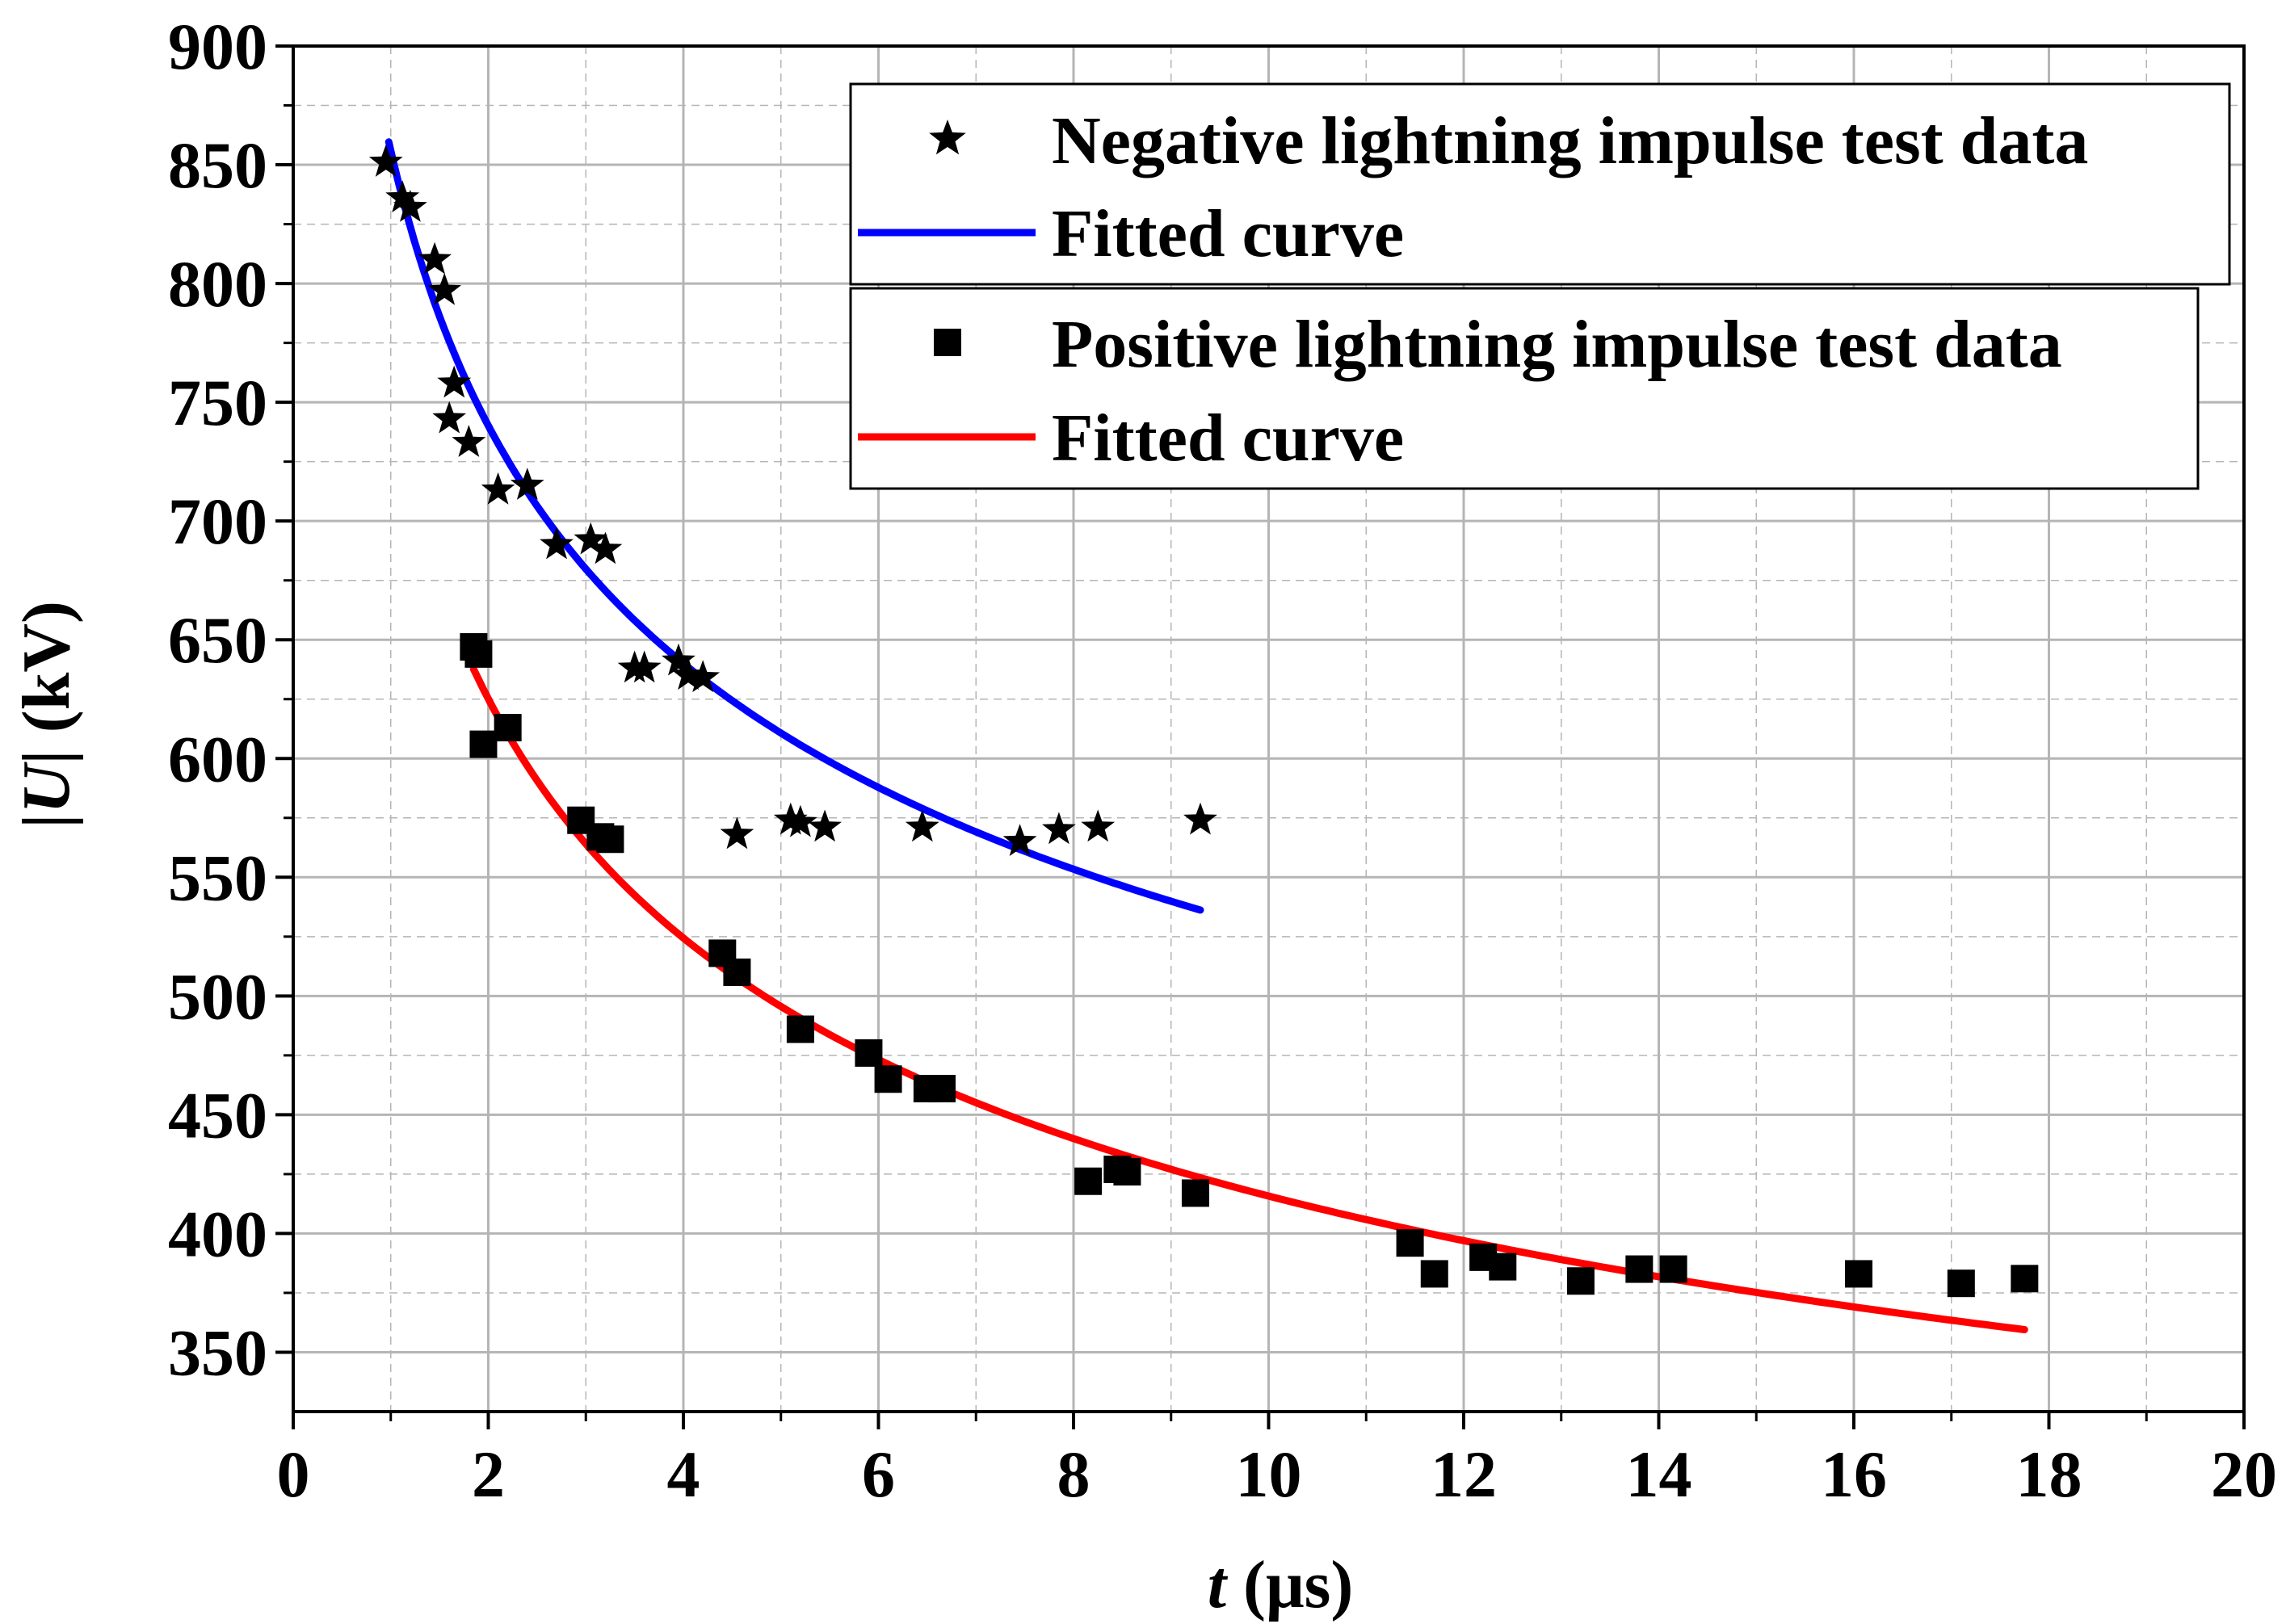 Image resolution: width=2286 pixels, height=1624 pixels. I want to click on y-tick-label: 700, so click(217, 521).